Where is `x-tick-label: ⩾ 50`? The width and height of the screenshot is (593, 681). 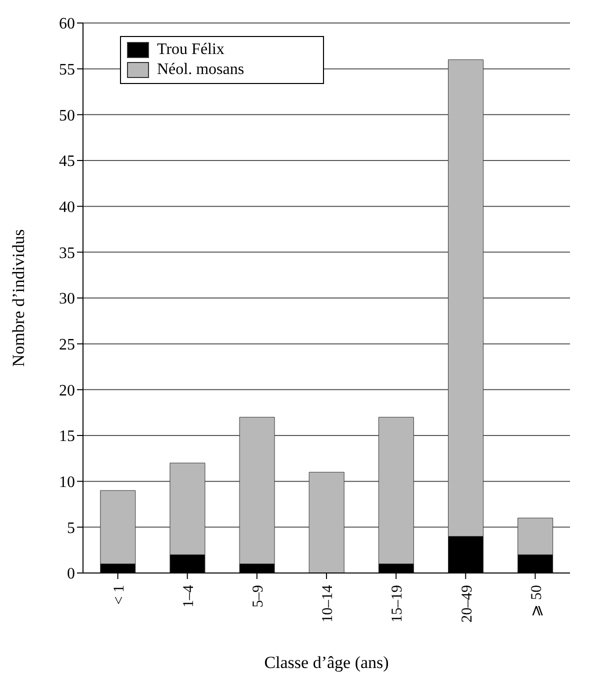 x-tick-label: ⩾ 50 is located at coordinates (536, 601).